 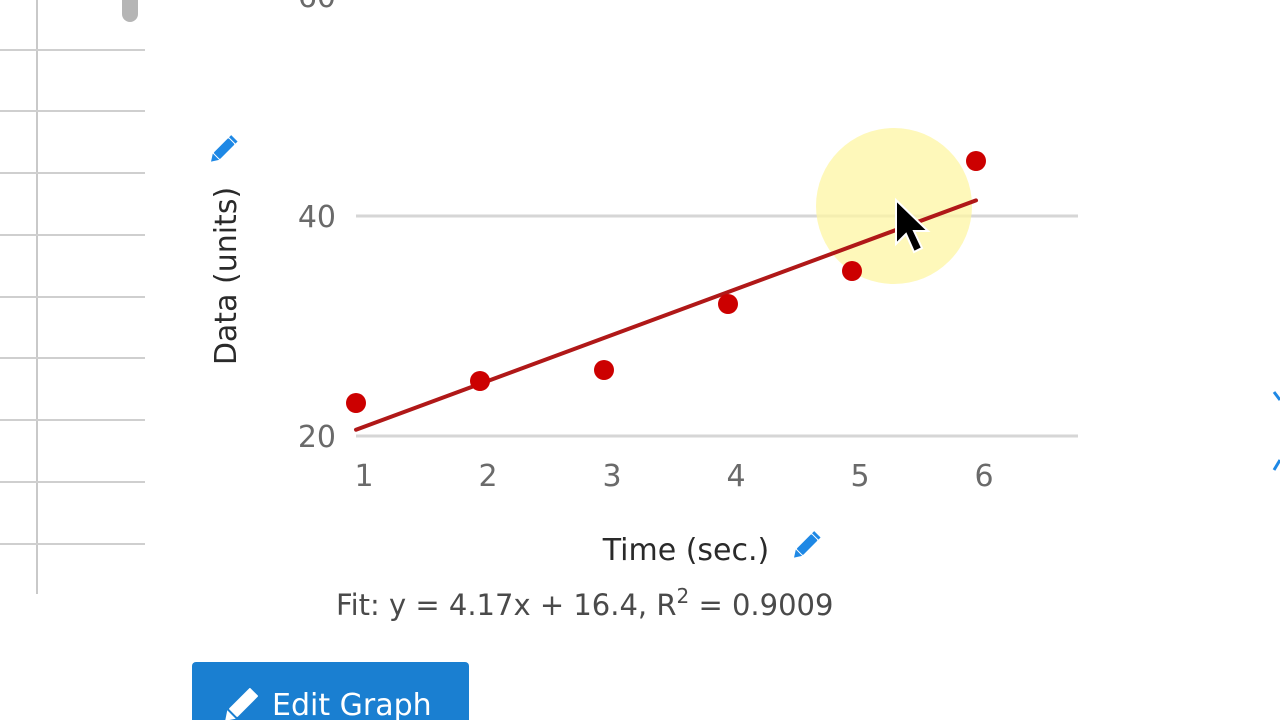 What do you see at coordinates (487, 476) in the screenshot?
I see `x-tick-label: 2` at bounding box center [487, 476].